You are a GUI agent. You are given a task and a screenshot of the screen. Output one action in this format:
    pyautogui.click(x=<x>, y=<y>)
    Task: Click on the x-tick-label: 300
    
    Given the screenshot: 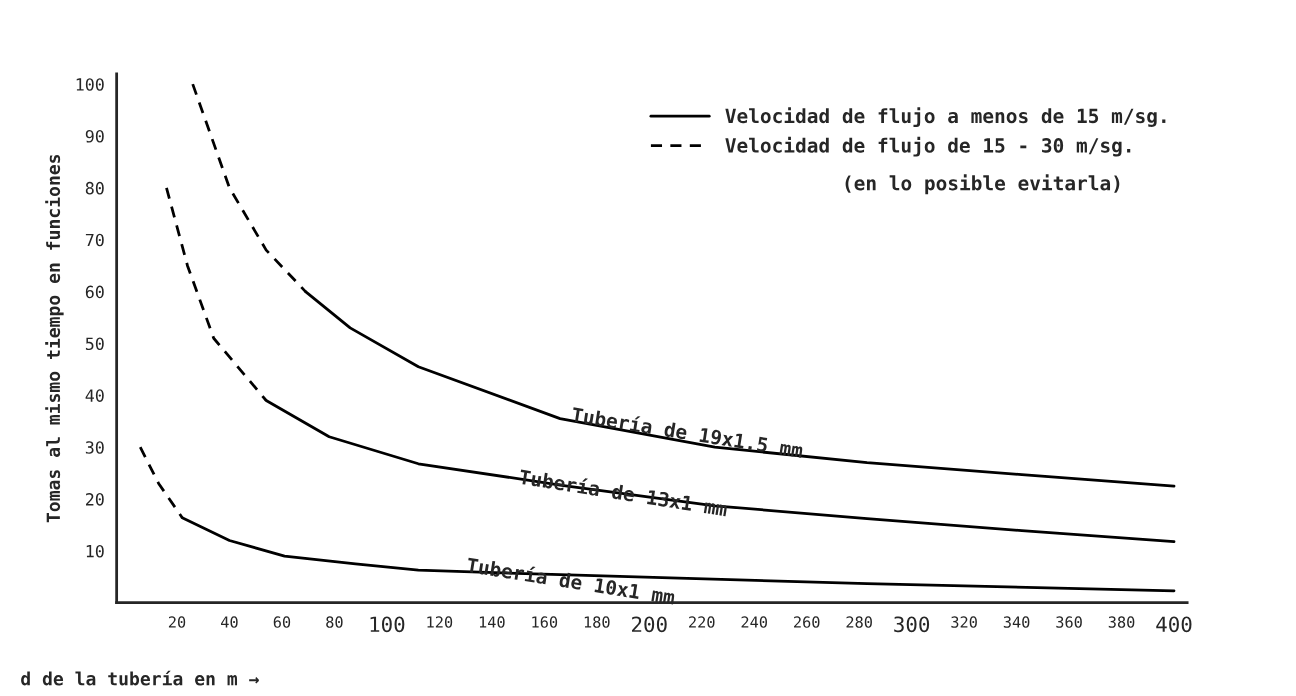 What is the action you would take?
    pyautogui.click(x=912, y=624)
    